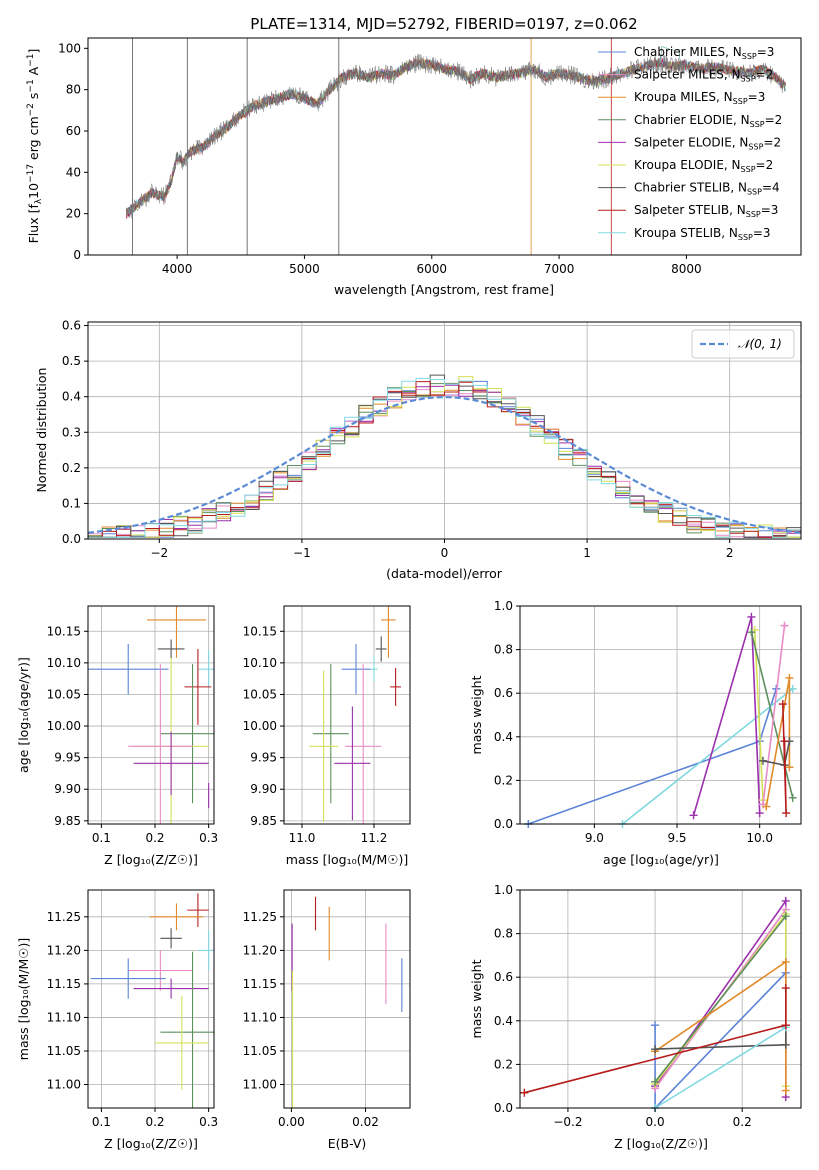  Describe the element at coordinates (445, 553) in the screenshot. I see `x-tick-label: 0` at that location.